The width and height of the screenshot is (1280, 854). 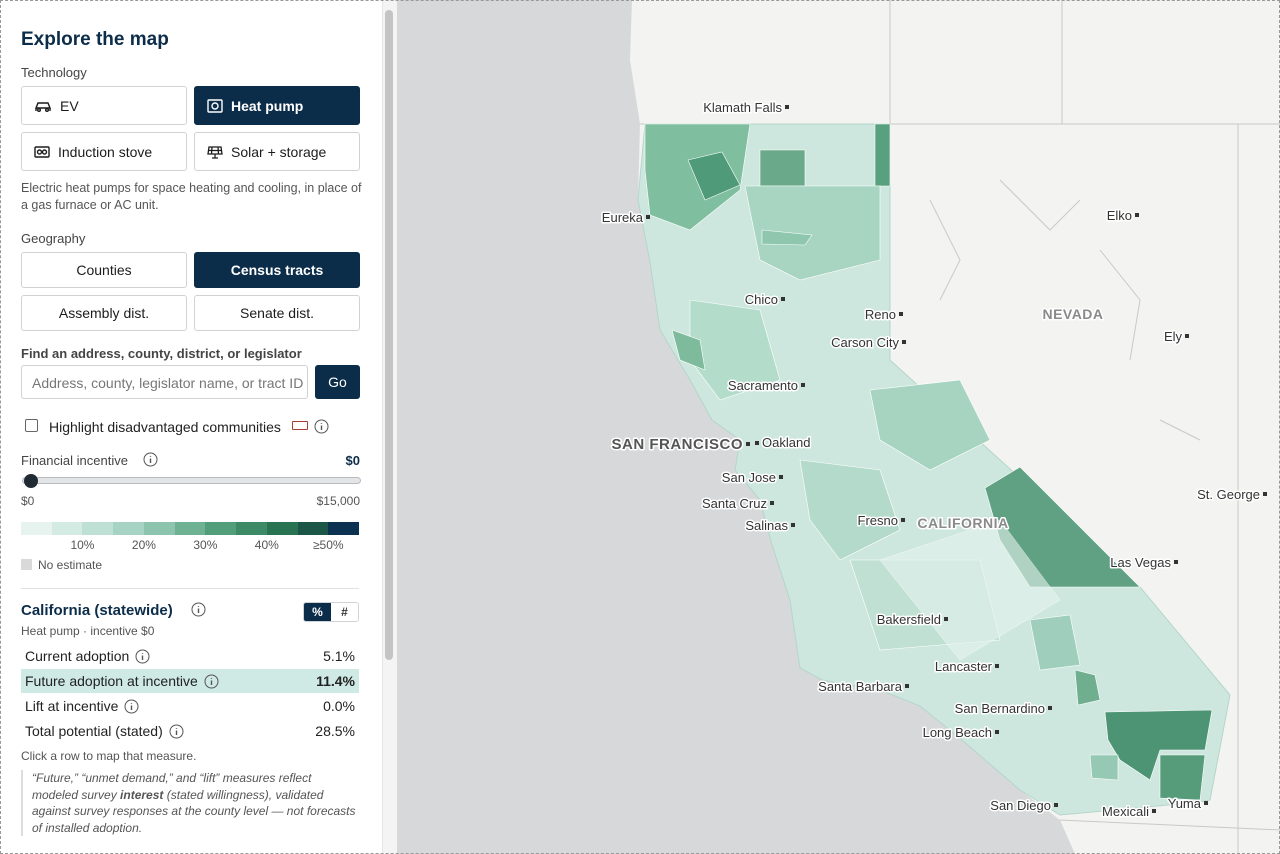 What do you see at coordinates (339, 656) in the screenshot?
I see `row-value: 5.1%` at bounding box center [339, 656].